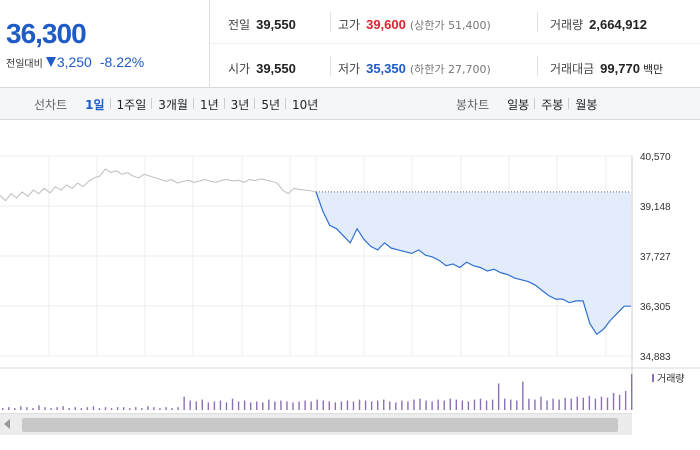 The width and height of the screenshot is (700, 450). I want to click on change-value: 3,250, so click(74, 62).